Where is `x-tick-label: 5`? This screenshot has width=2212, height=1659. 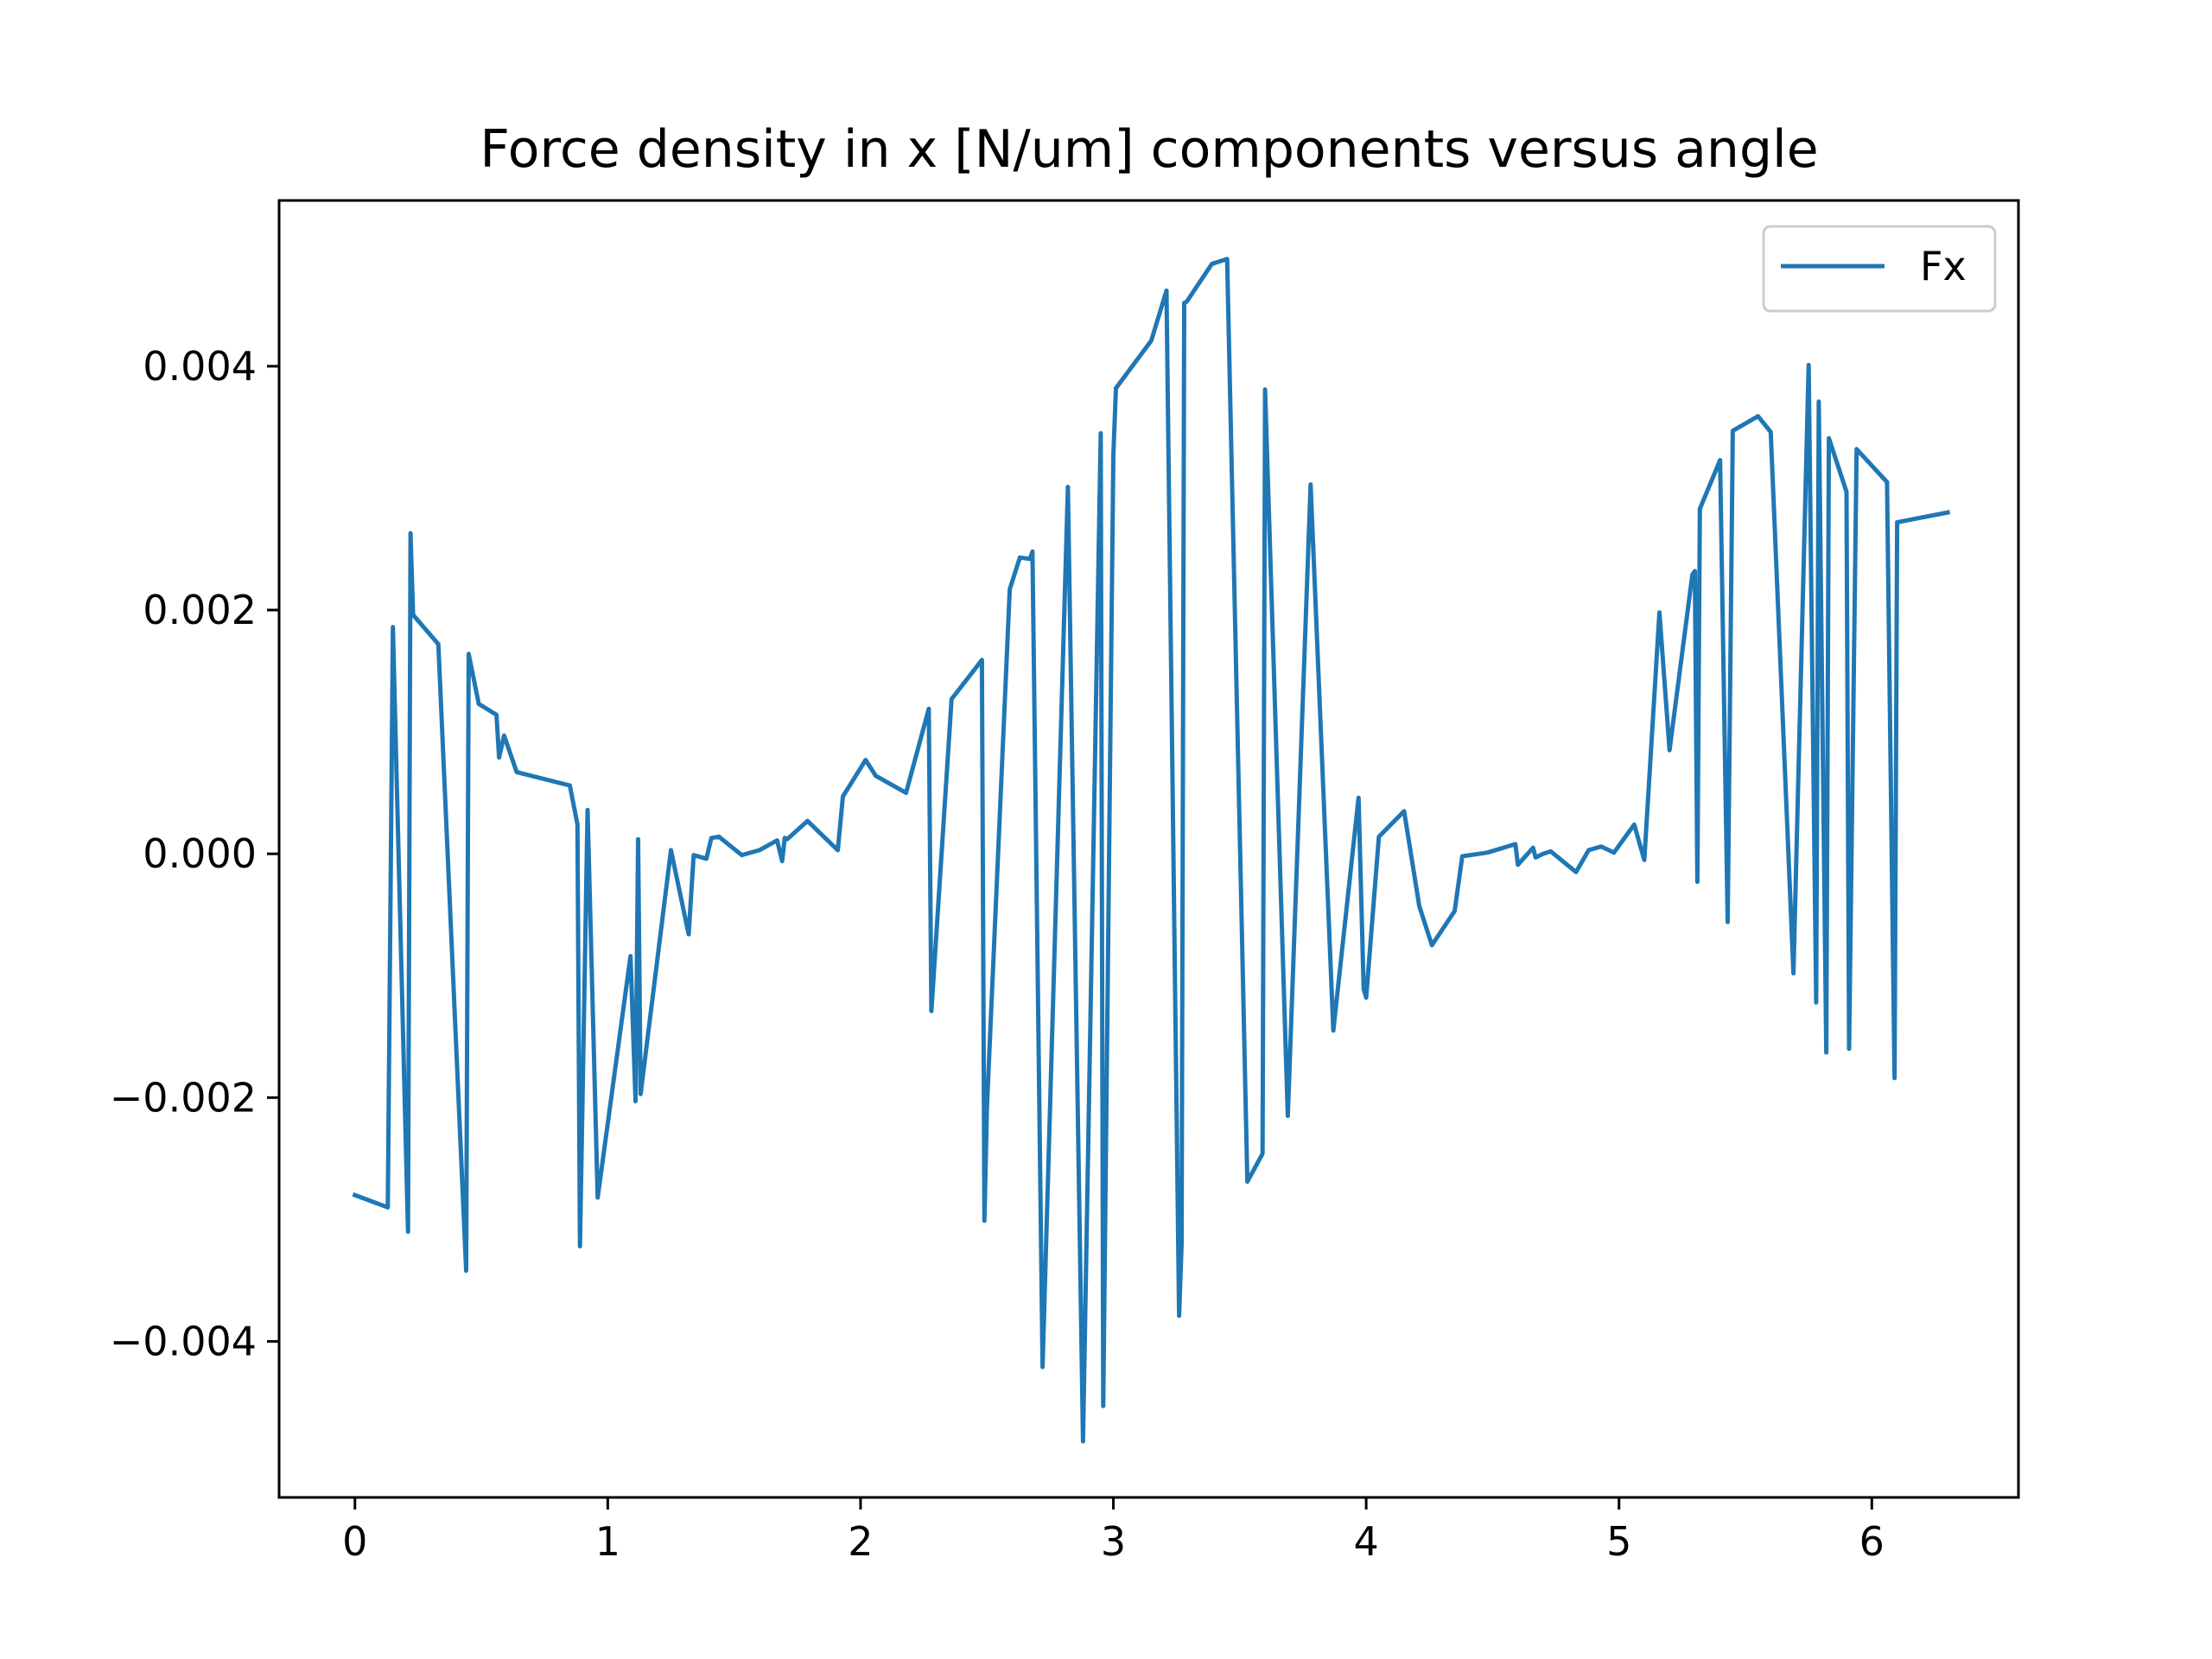 x-tick-label: 5 is located at coordinates (1618, 1541).